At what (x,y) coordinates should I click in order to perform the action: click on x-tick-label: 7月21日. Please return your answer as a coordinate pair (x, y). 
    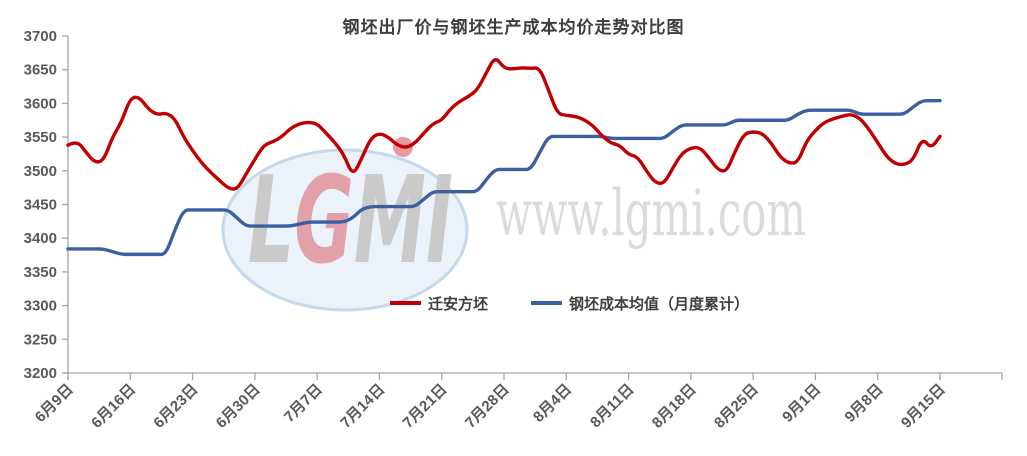
    Looking at the image, I should click on (425, 406).